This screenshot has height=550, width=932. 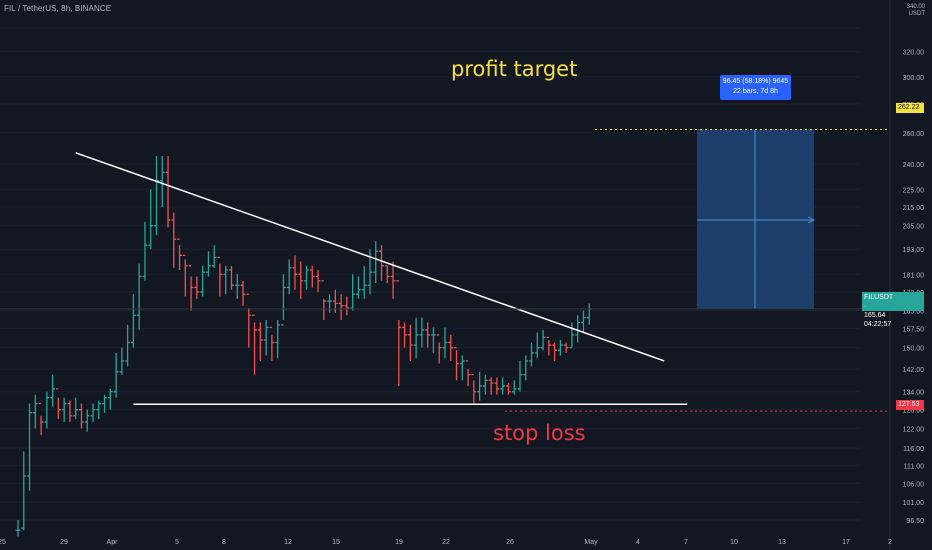 I want to click on arrow-right-icon, so click(x=811, y=220).